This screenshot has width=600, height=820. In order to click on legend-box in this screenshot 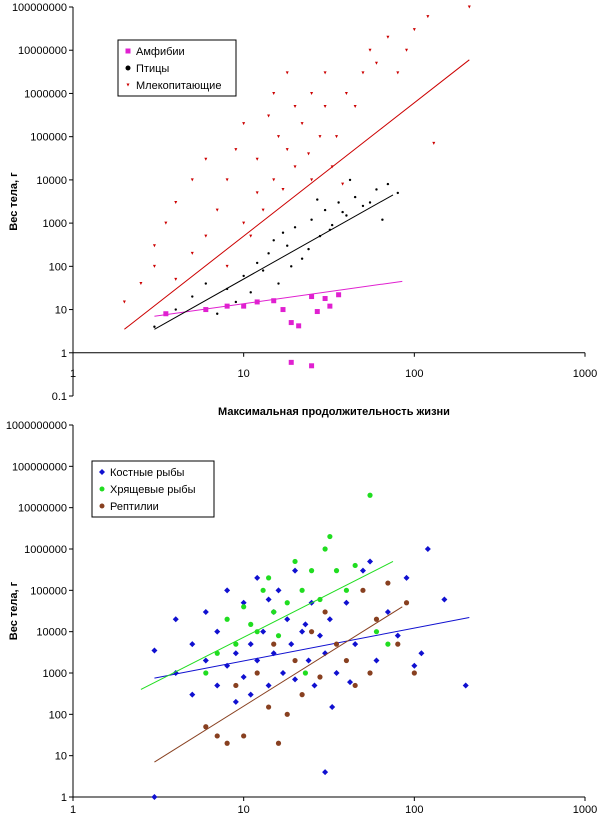, I will do `click(153, 489)`.